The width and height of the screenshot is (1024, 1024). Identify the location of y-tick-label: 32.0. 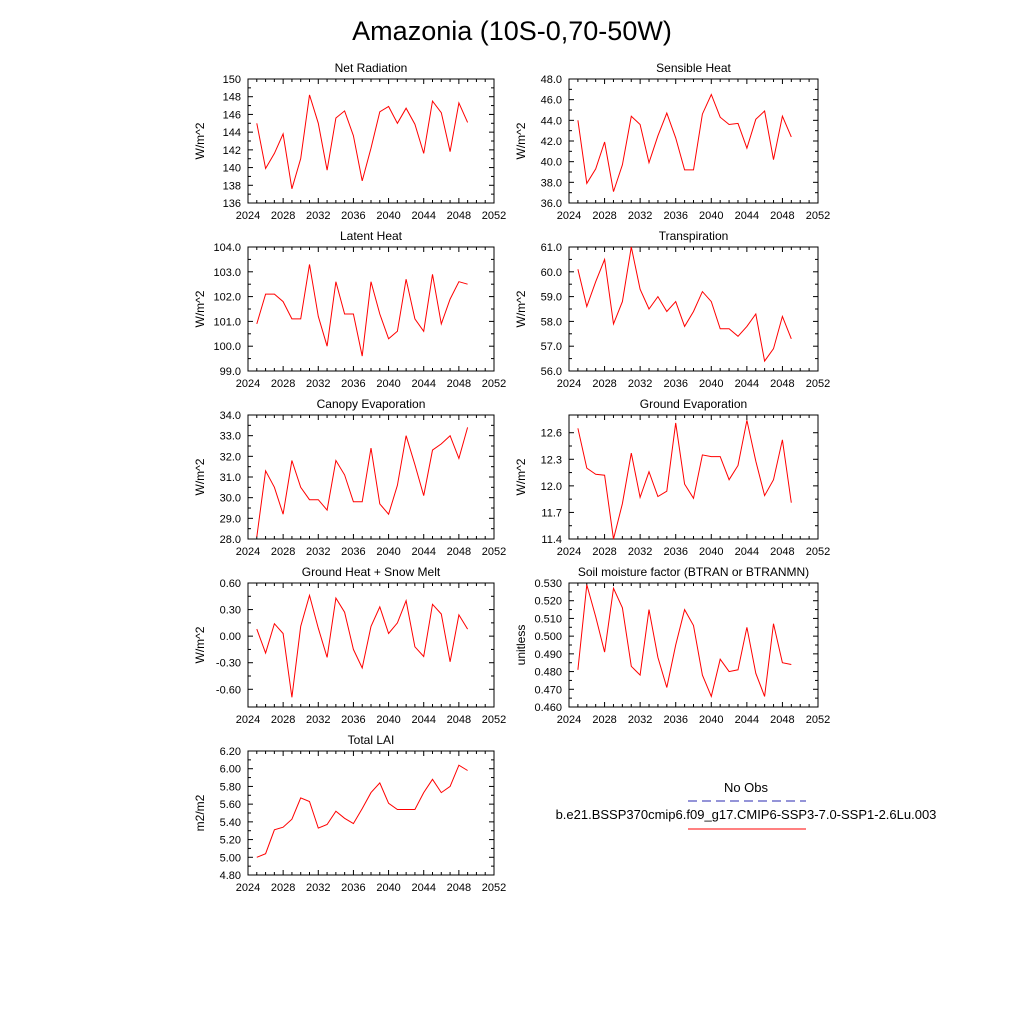
(230, 457).